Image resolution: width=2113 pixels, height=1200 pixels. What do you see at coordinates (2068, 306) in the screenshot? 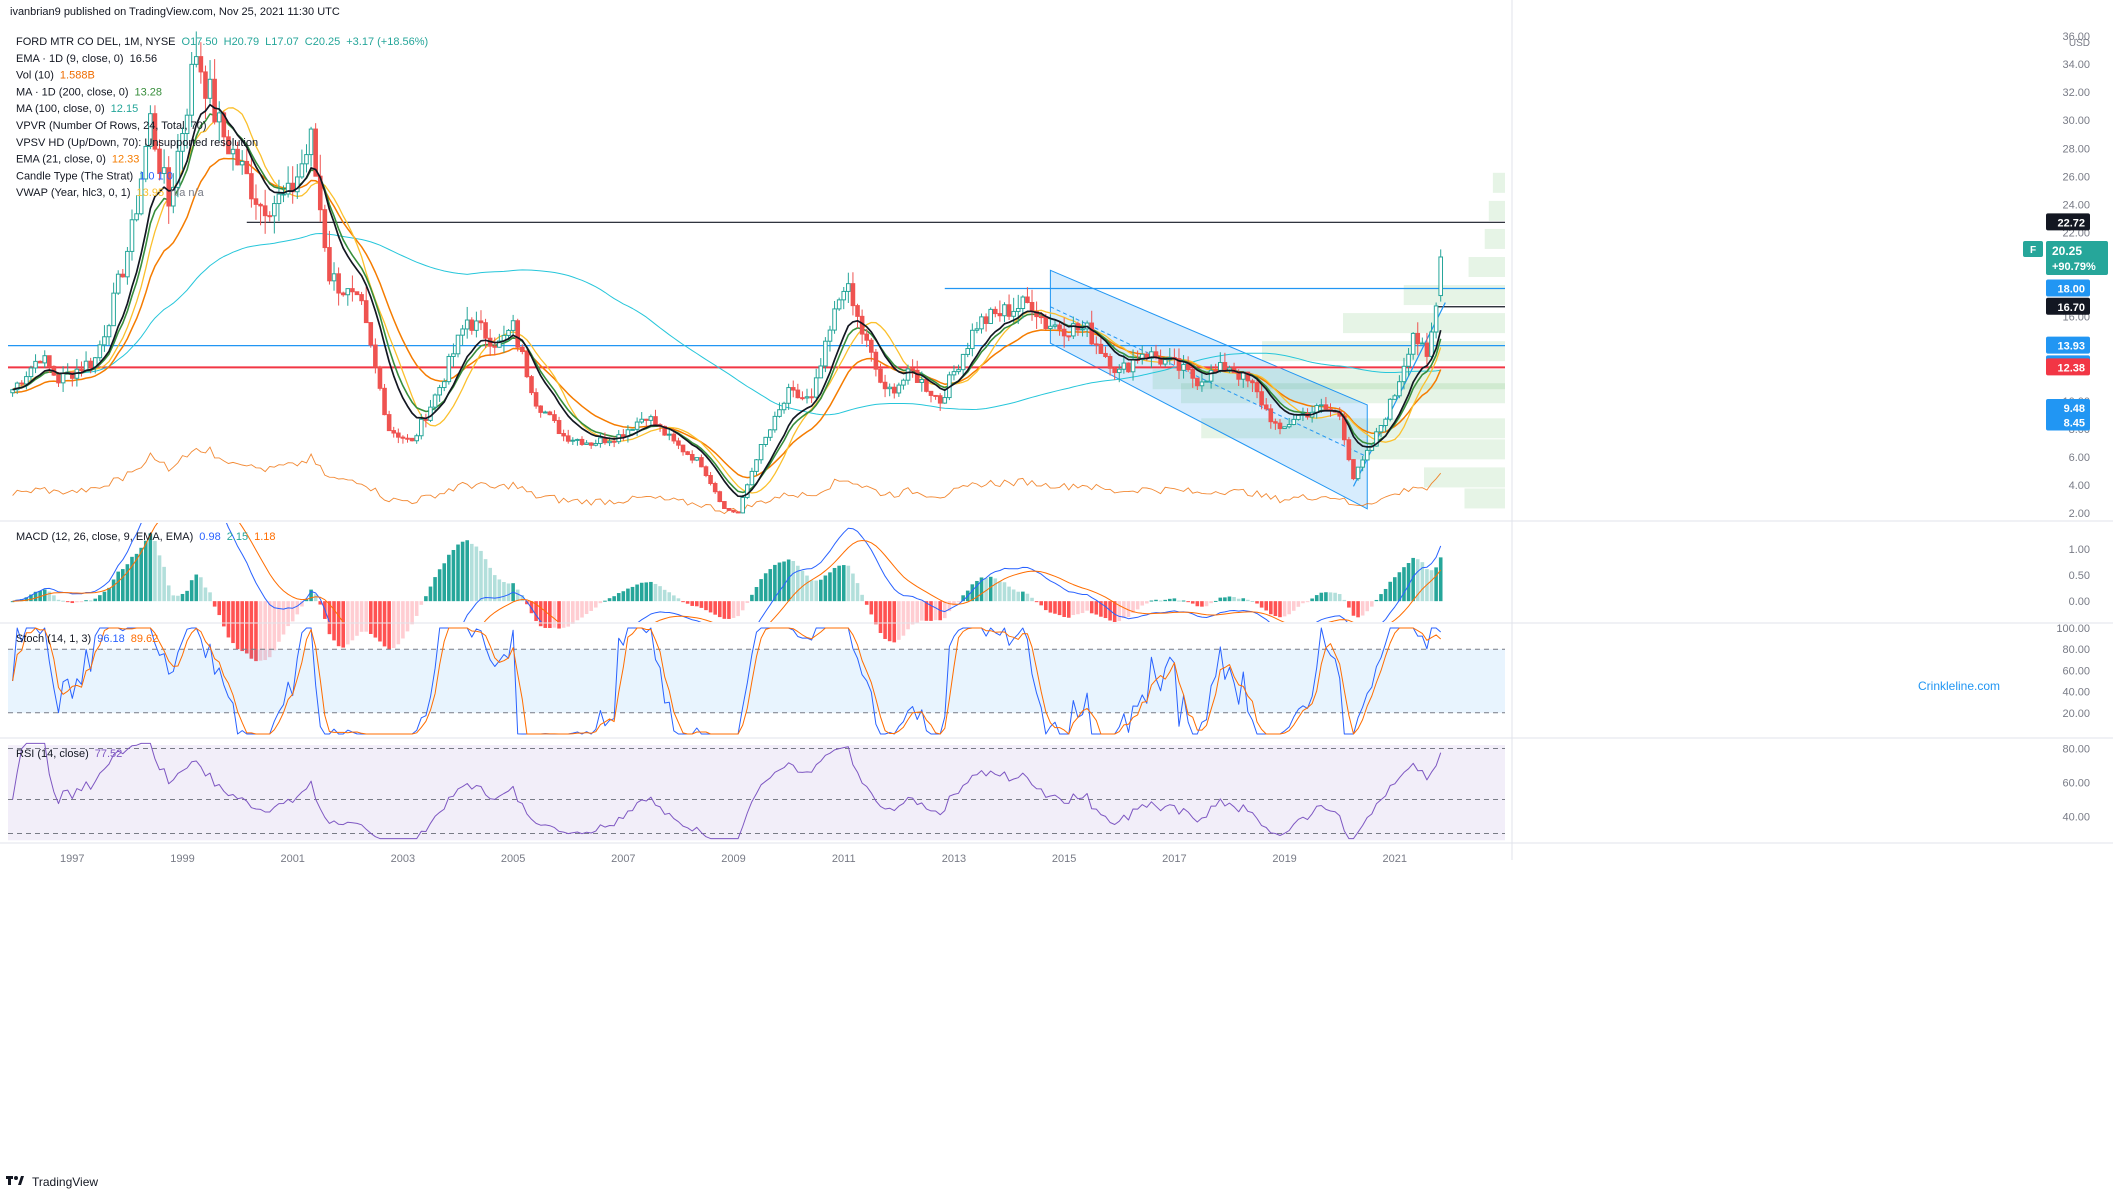
I see `price-tag` at bounding box center [2068, 306].